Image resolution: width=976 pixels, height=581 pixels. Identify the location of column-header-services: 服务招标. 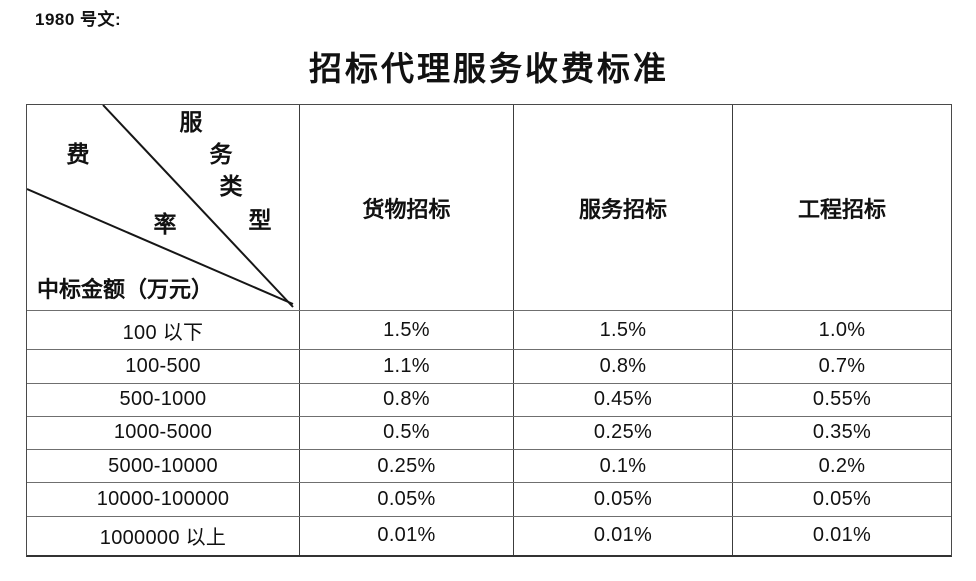
(623, 207).